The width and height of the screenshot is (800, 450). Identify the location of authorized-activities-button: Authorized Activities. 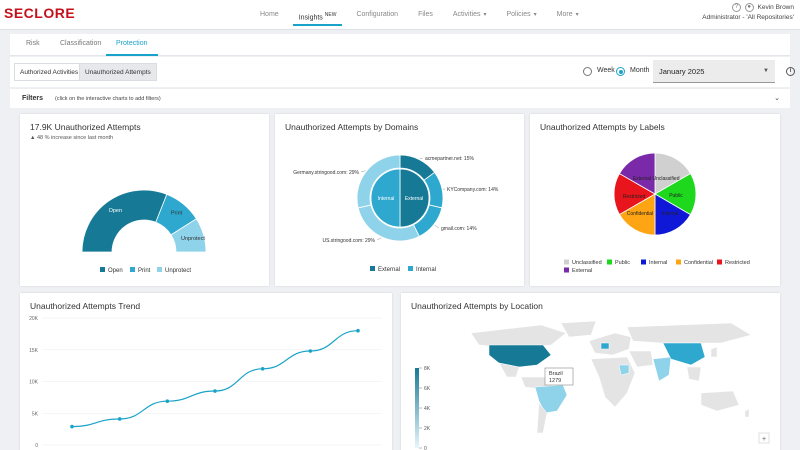
(49, 72).